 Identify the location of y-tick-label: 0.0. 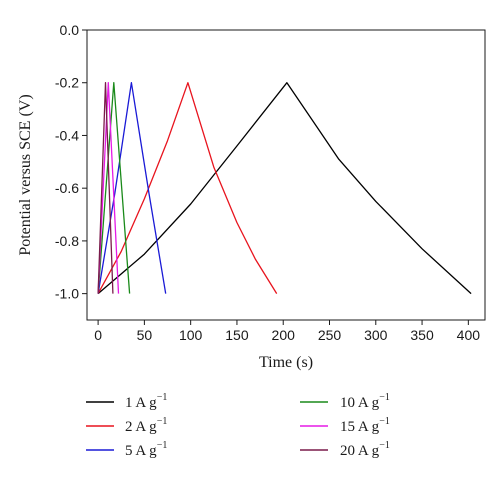
(70, 30).